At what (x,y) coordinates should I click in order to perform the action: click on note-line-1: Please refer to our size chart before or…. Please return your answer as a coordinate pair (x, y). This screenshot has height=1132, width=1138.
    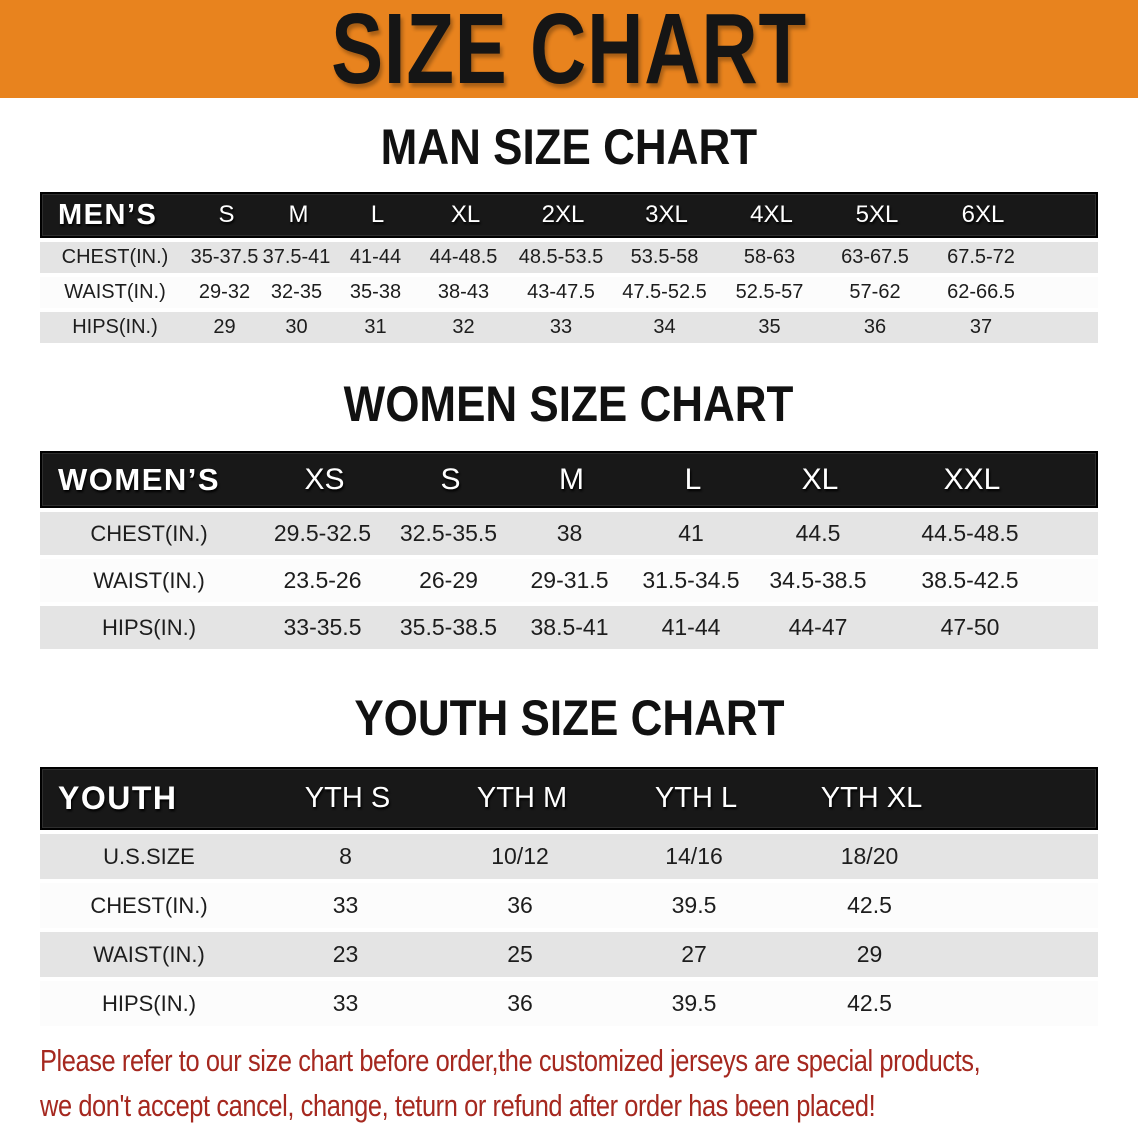
    Looking at the image, I should click on (510, 1060).